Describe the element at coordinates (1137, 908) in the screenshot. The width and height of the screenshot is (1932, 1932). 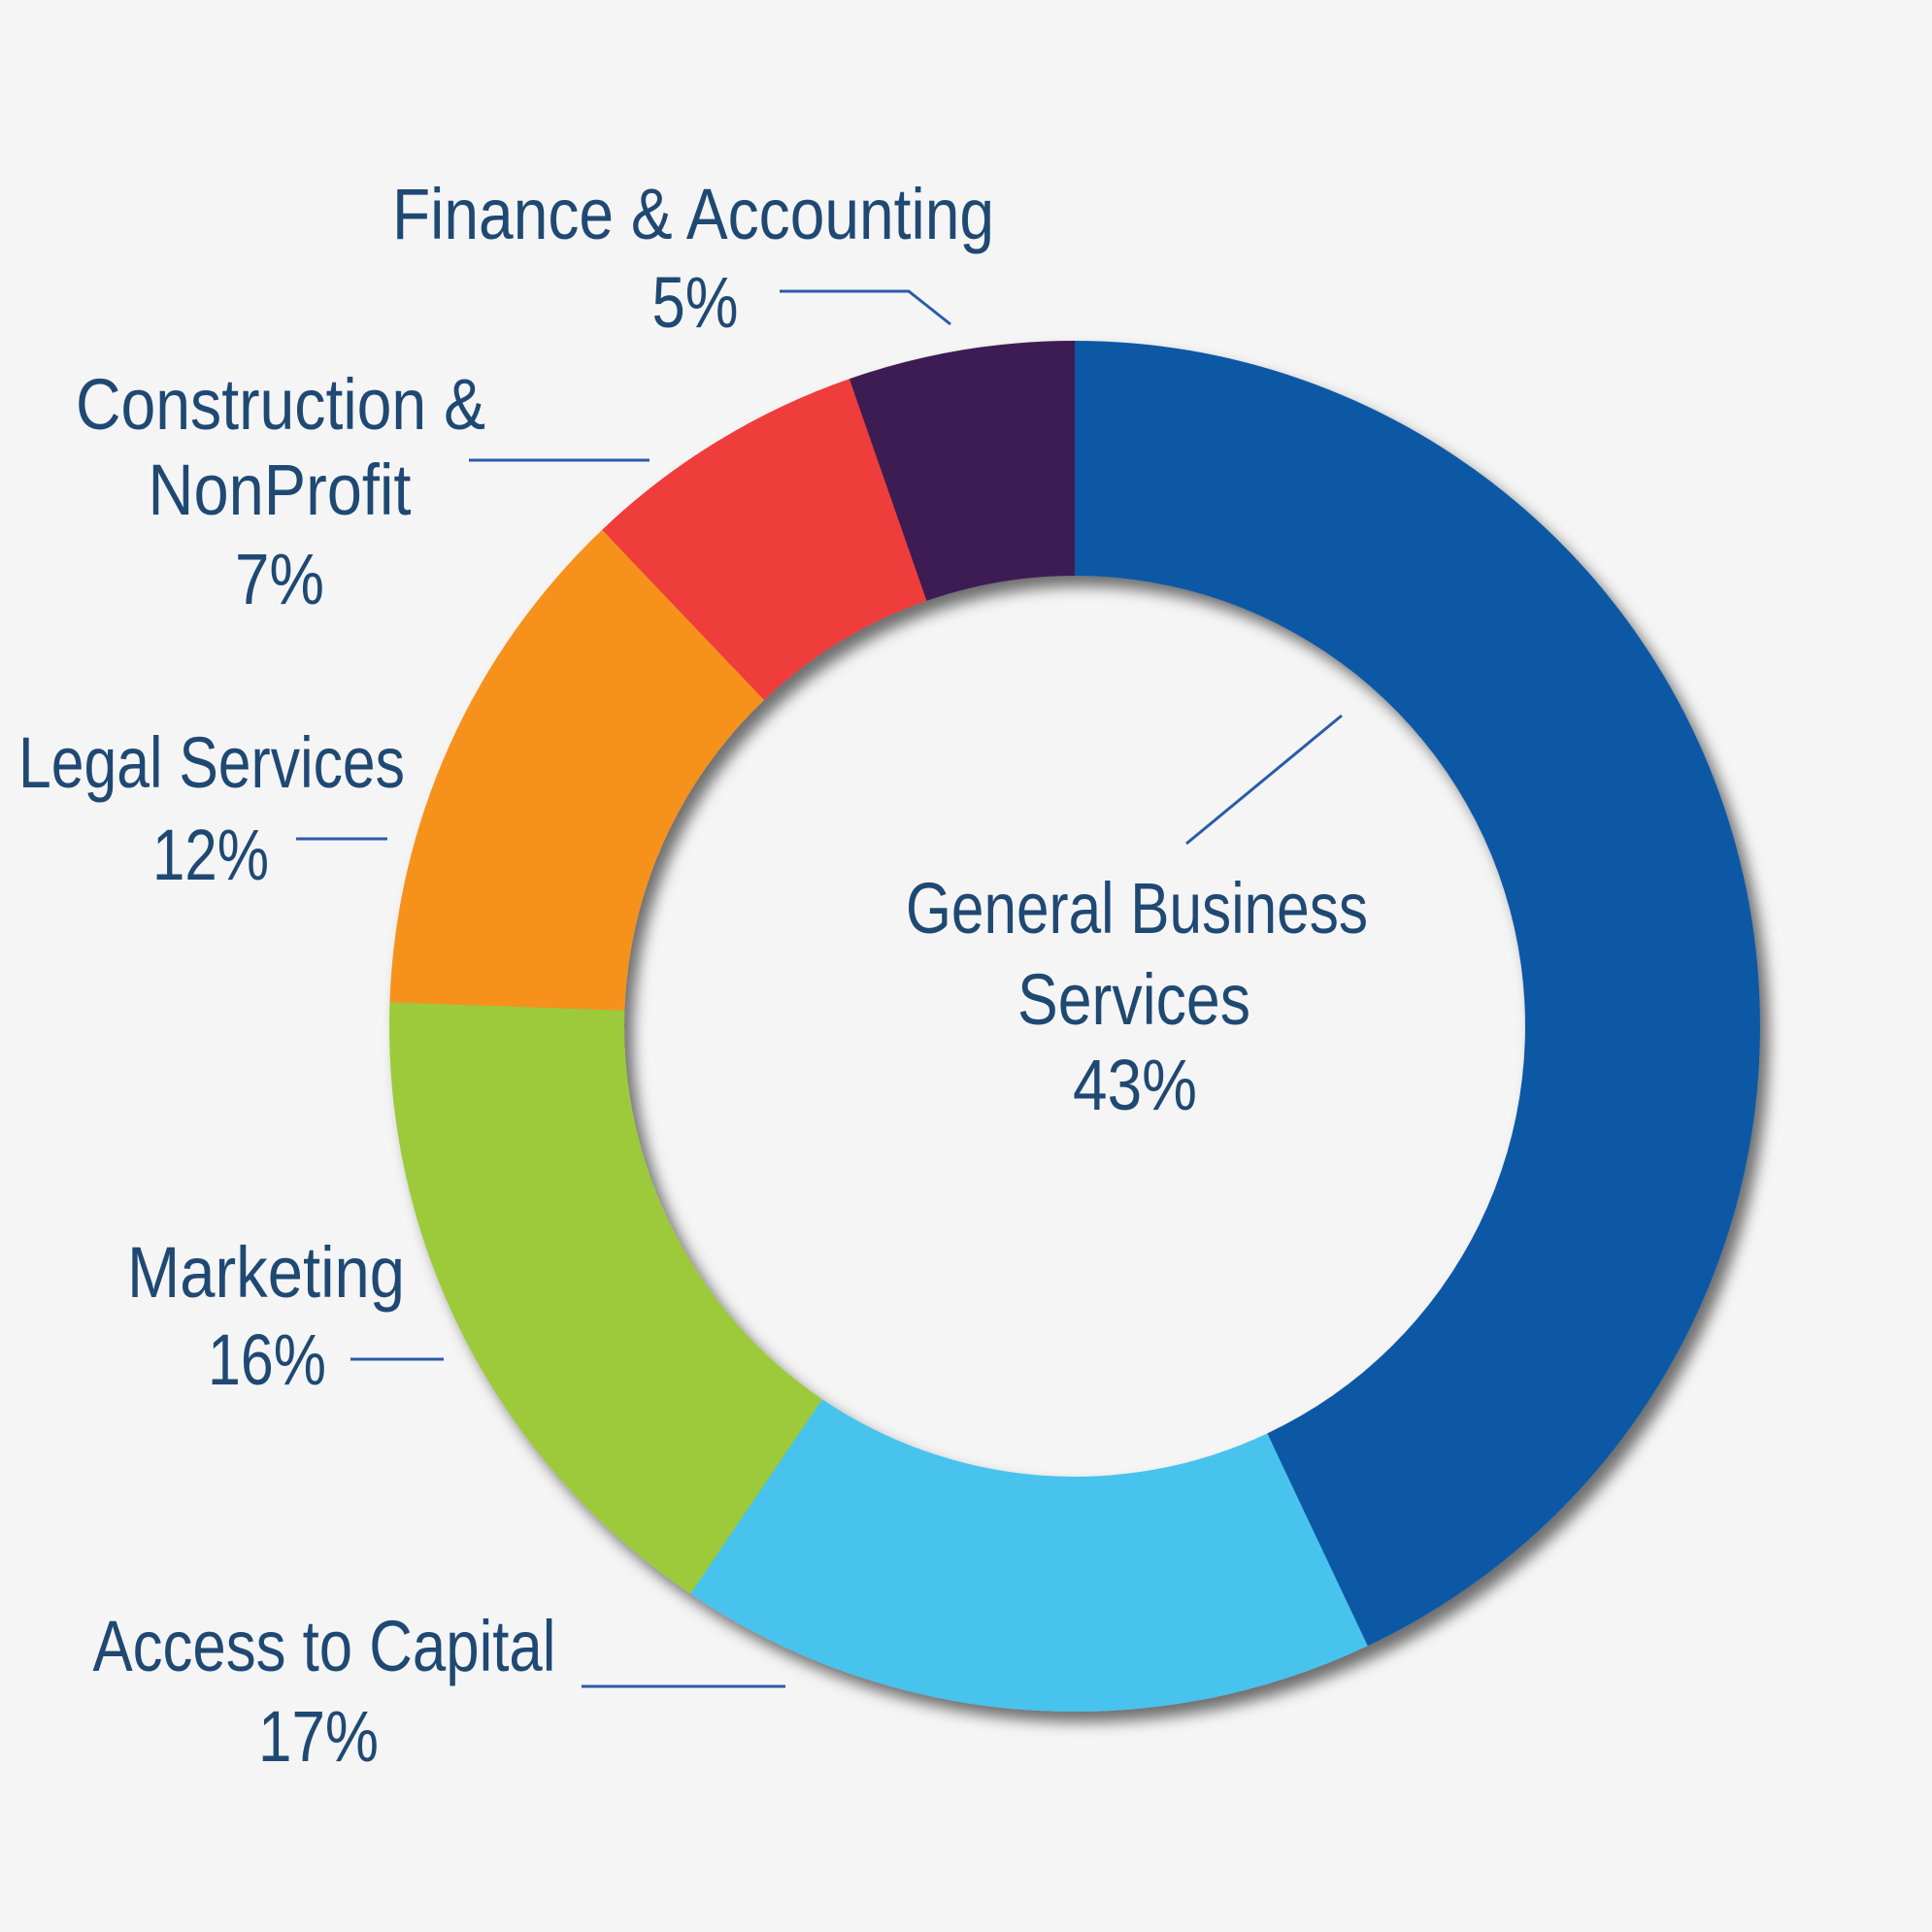
I see `svg-text: General Business` at that location.